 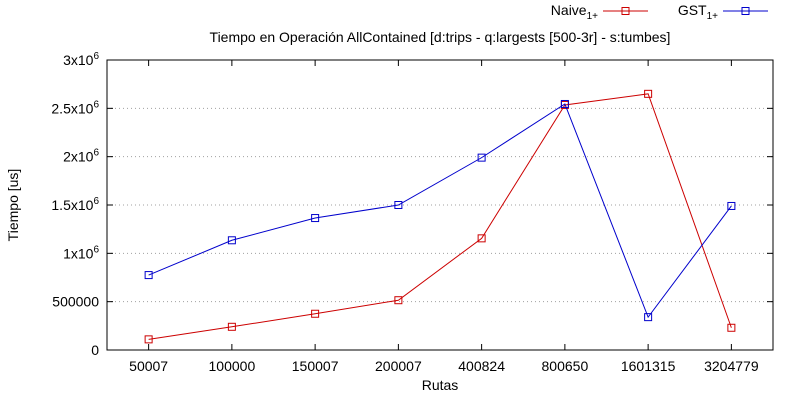 What do you see at coordinates (81, 252) in the screenshot?
I see `y-tick-label: 1x10⁶` at bounding box center [81, 252].